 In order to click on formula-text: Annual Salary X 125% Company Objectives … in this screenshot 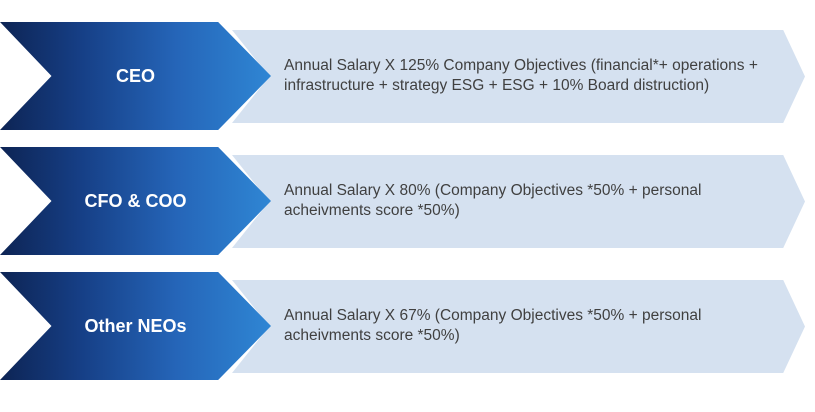, I will do `click(521, 75)`.